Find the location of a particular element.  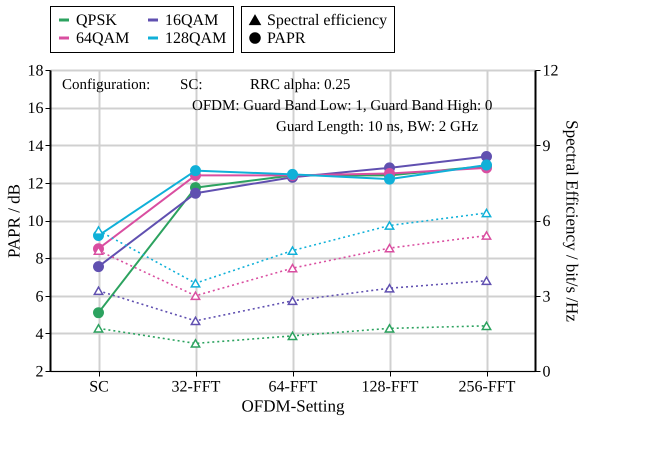

y-tick-label: 6 is located at coordinates (40, 297).